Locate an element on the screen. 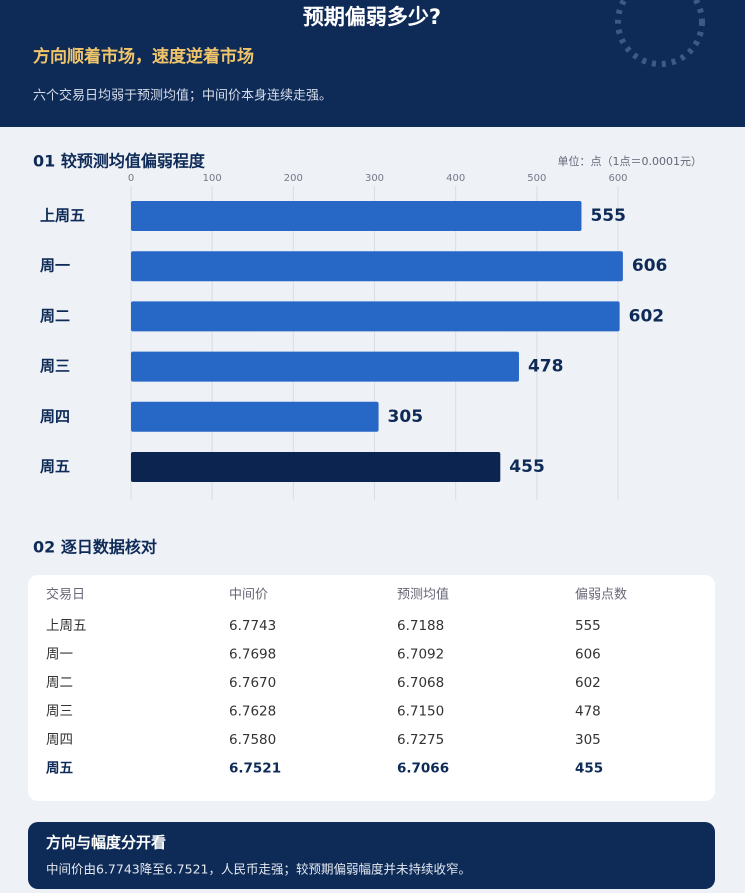 The height and width of the screenshot is (893, 745). table-cell: 6.7150 is located at coordinates (420, 712).